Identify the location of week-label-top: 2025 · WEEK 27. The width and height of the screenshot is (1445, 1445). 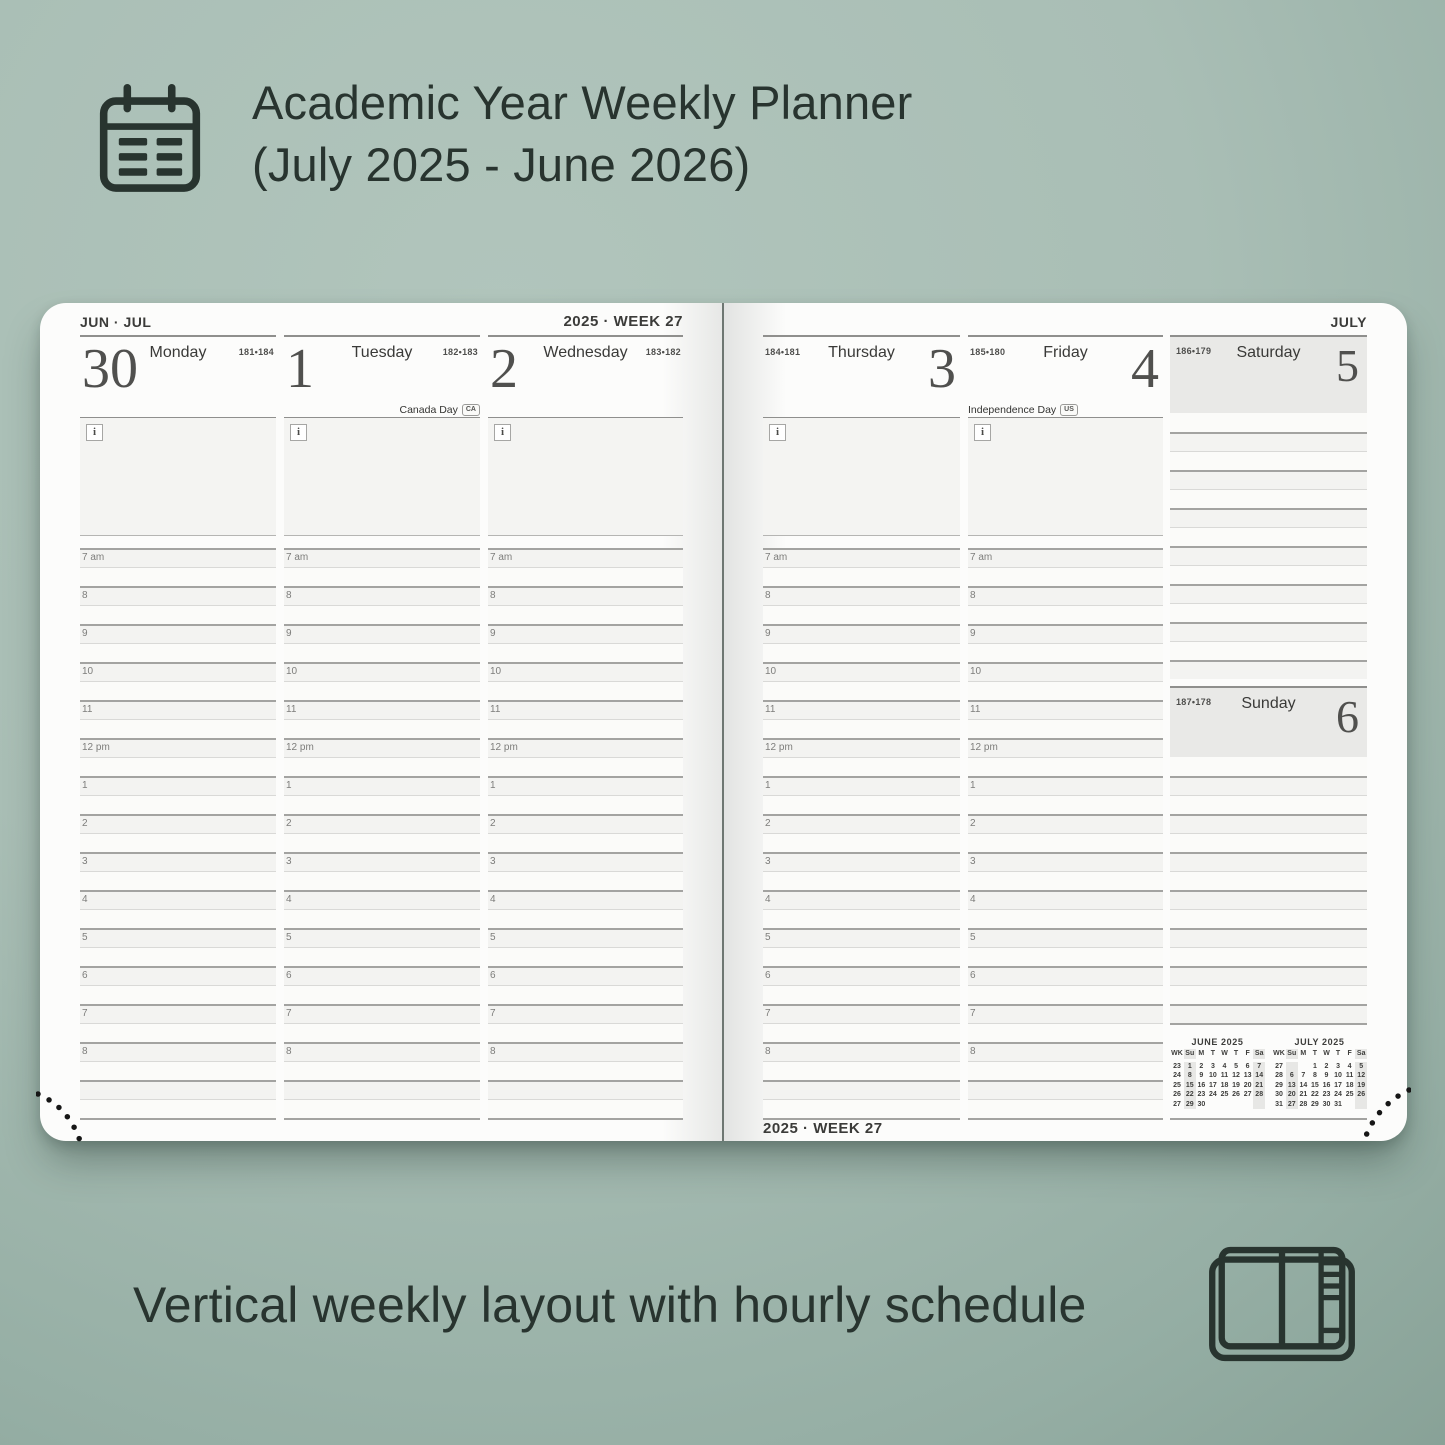
(623, 321).